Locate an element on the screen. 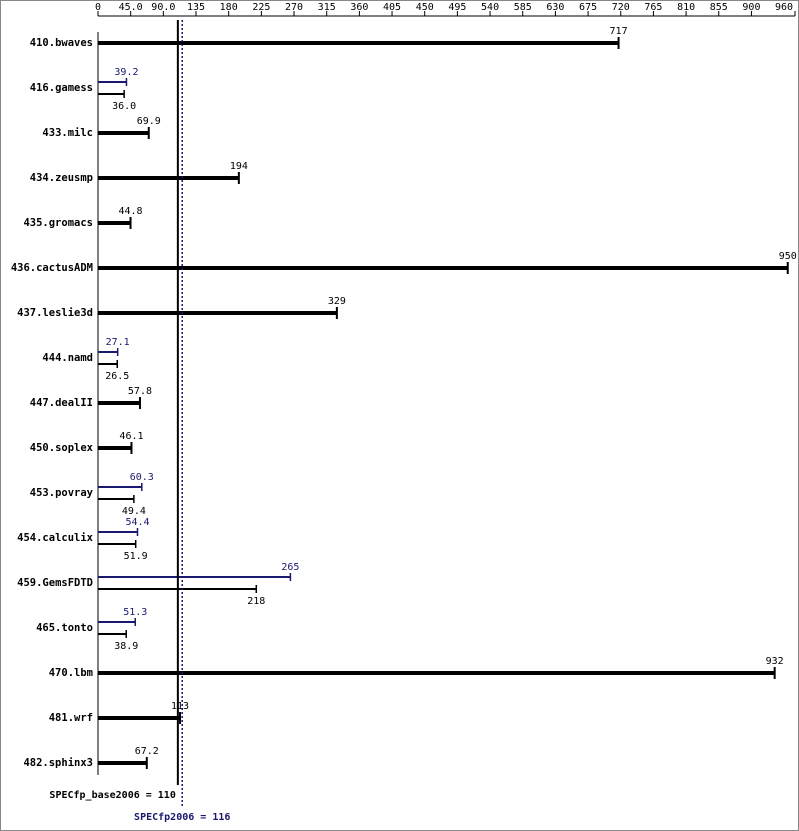 The image size is (799, 831). category-label: 481.wrf is located at coordinates (71, 718).